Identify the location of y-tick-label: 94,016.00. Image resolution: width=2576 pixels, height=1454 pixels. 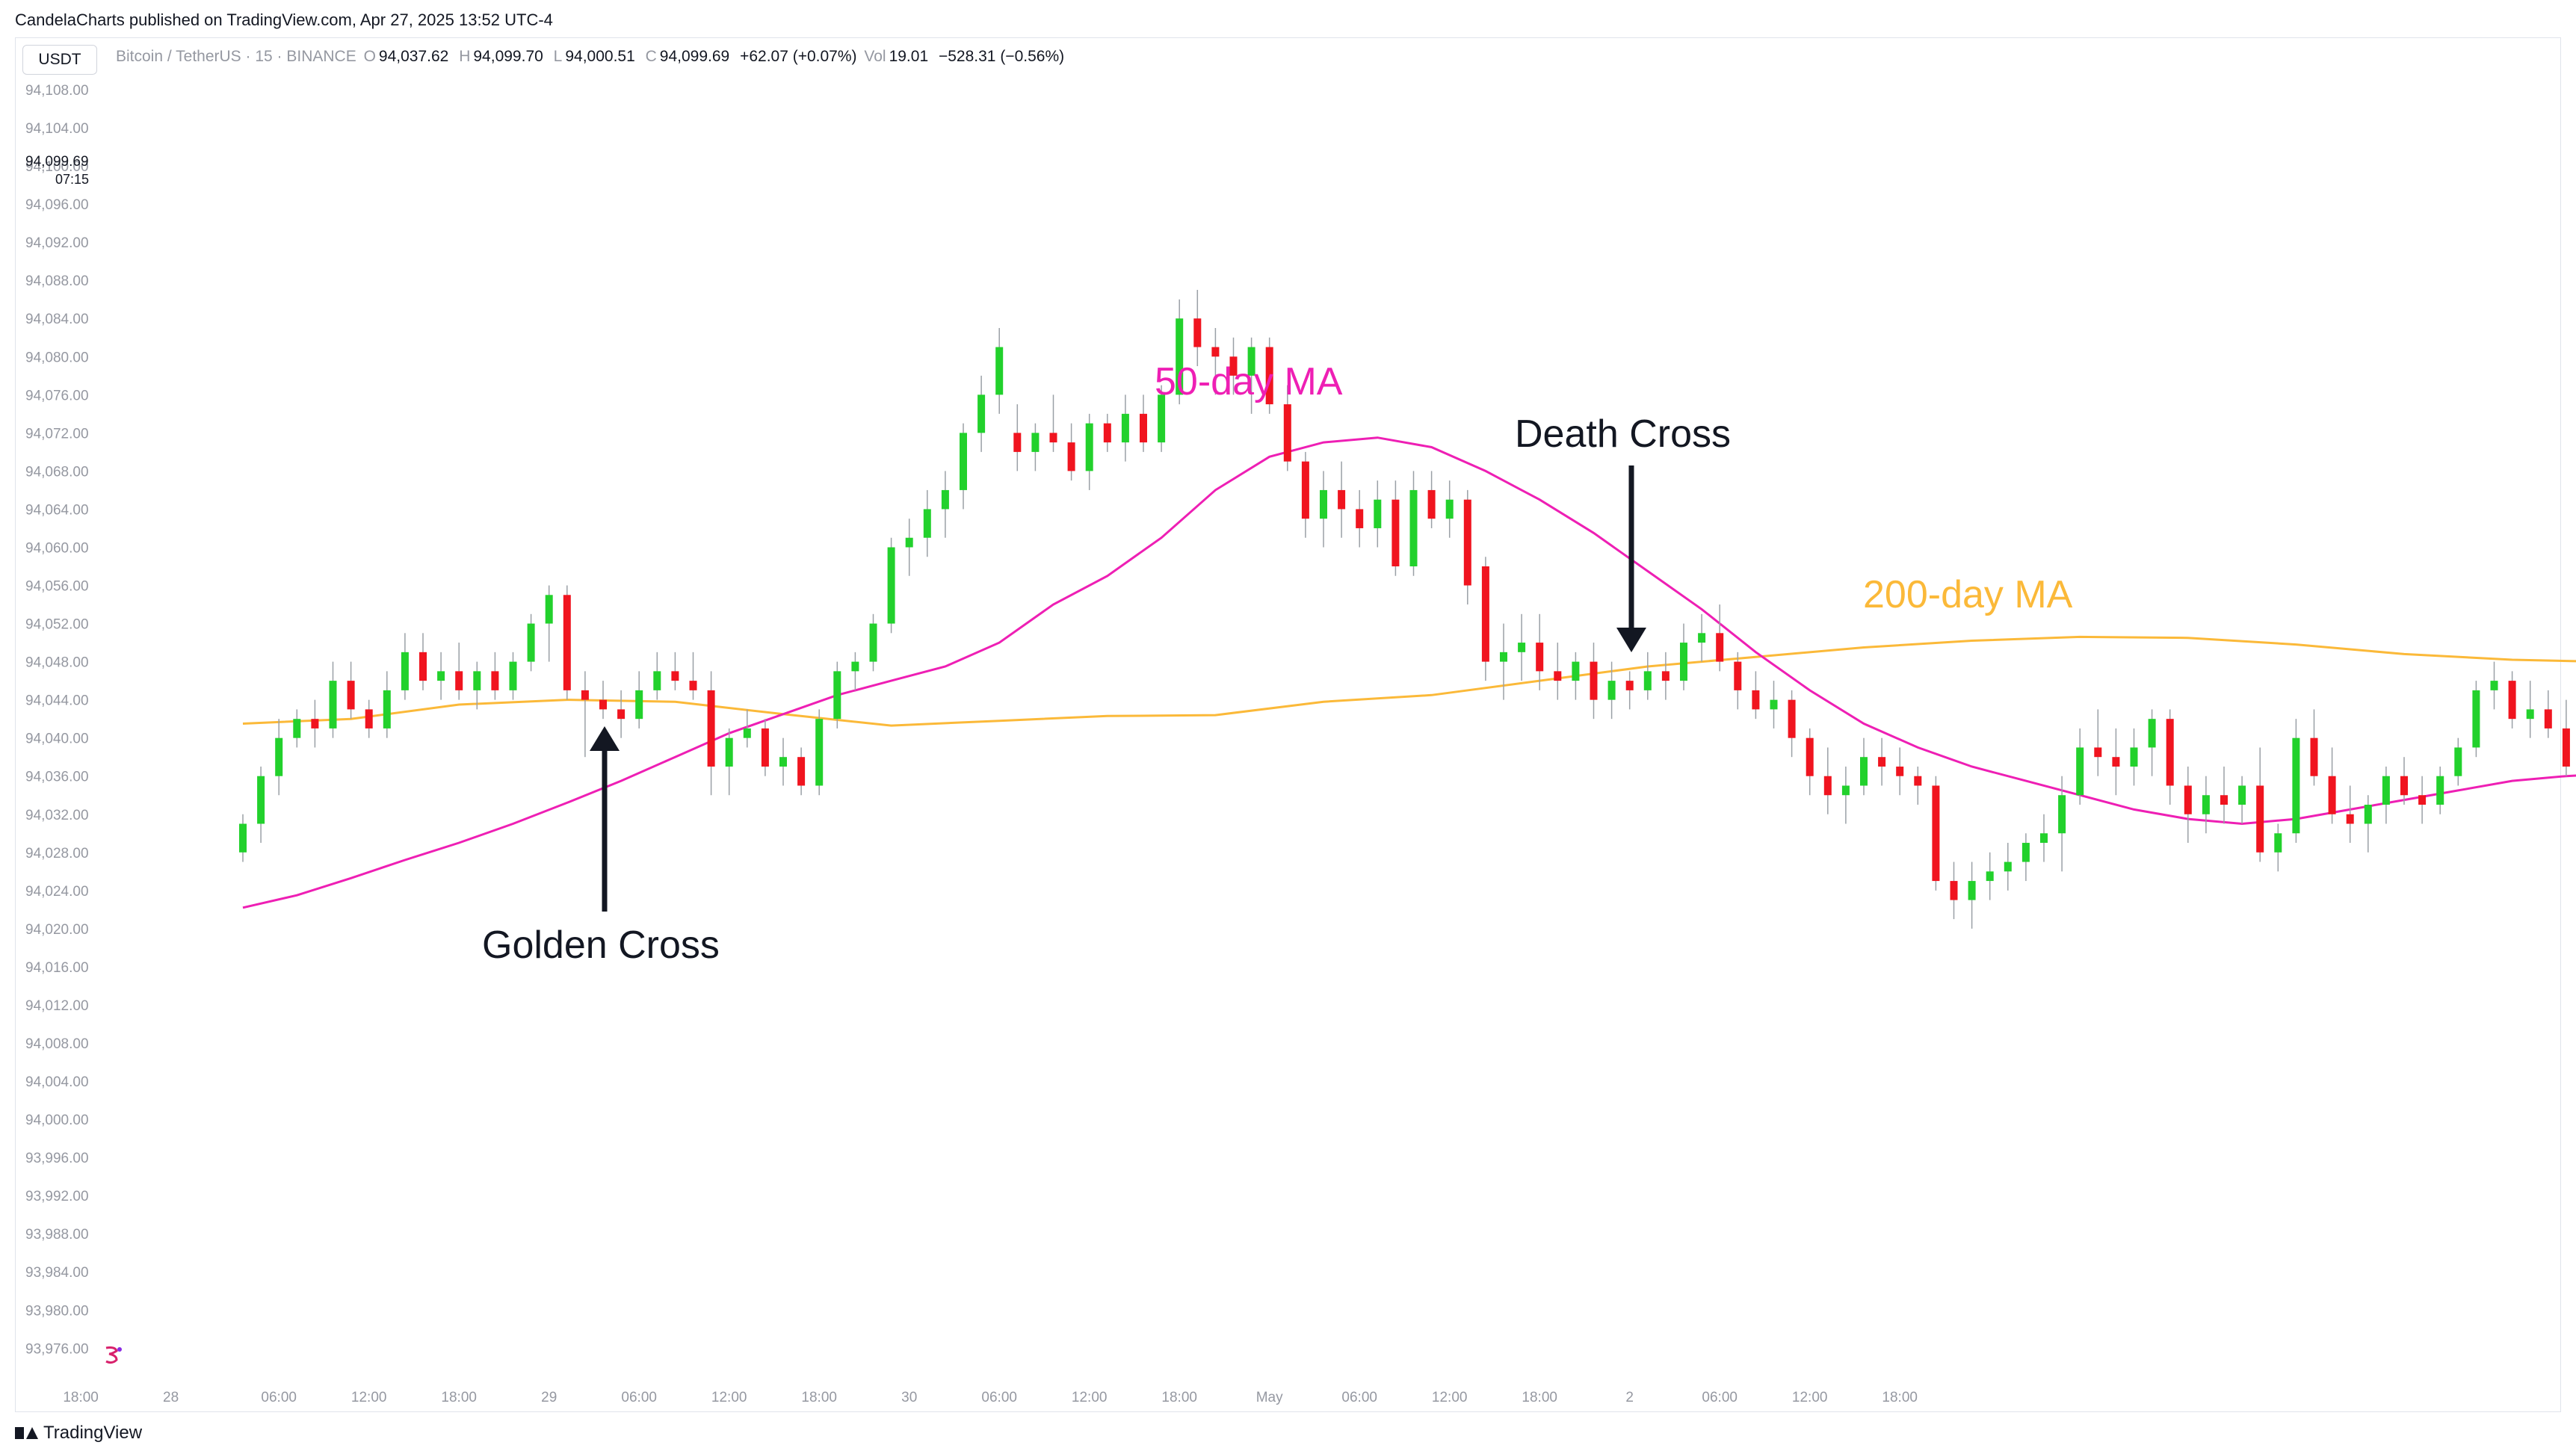
(57, 968).